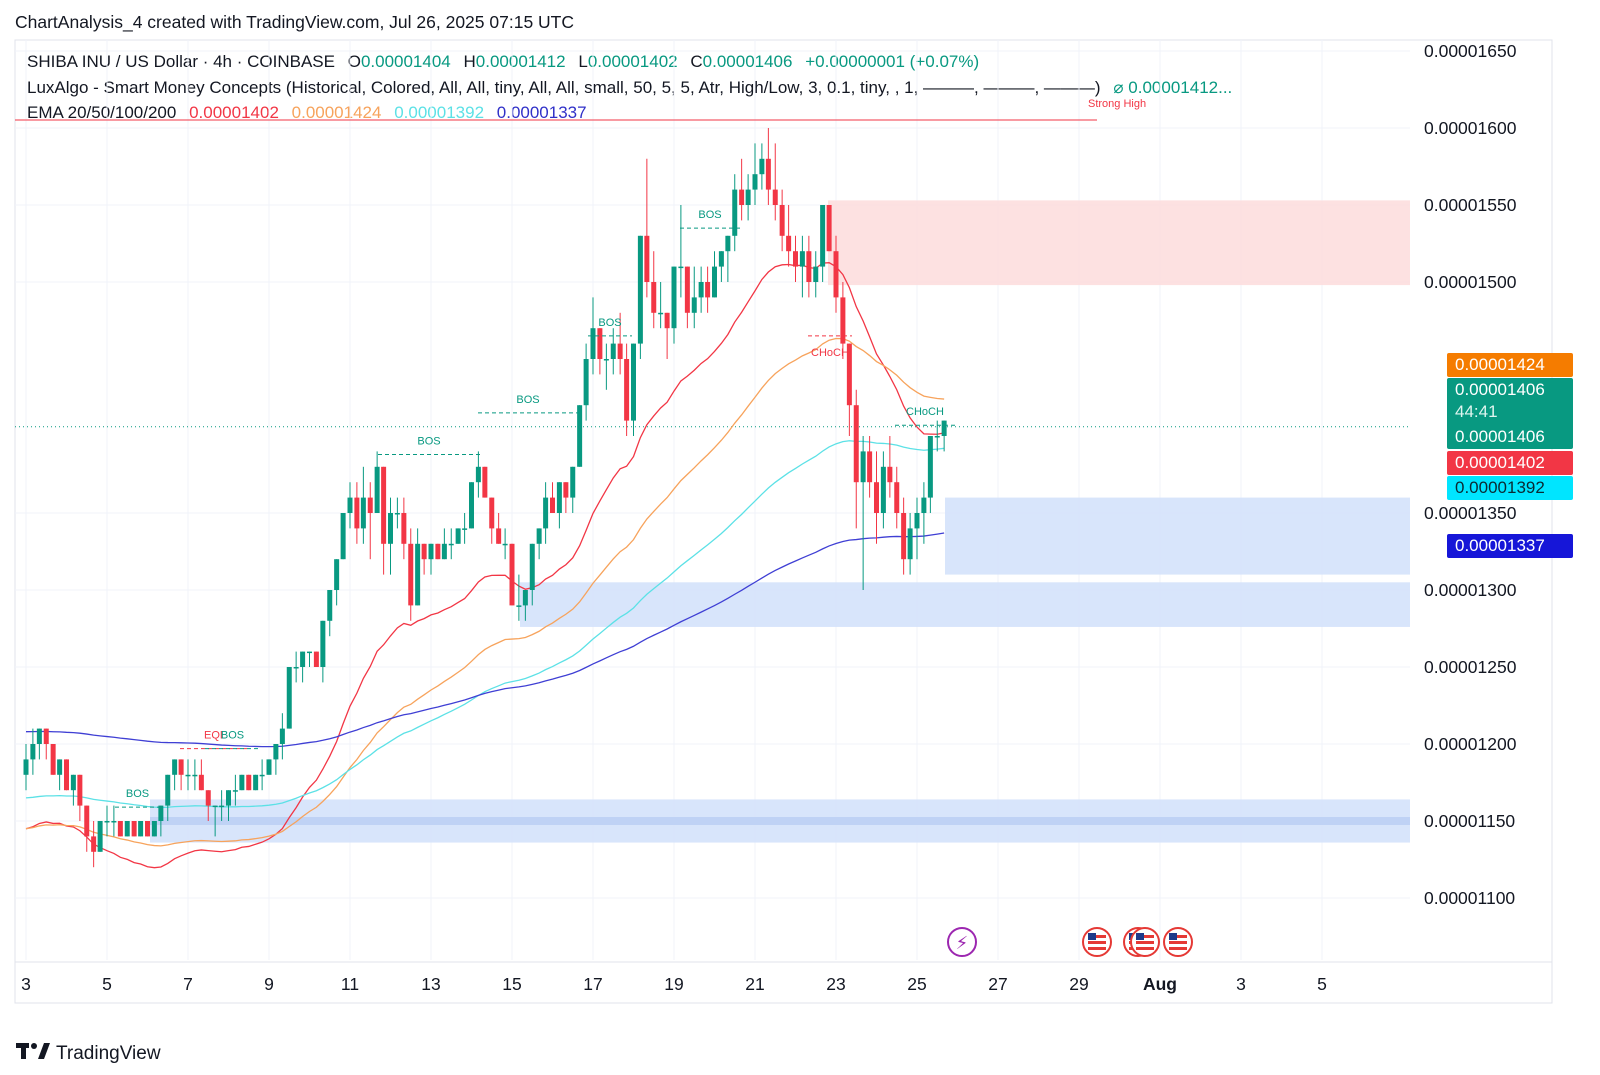  I want to click on equal-lows-band, so click(780, 821).